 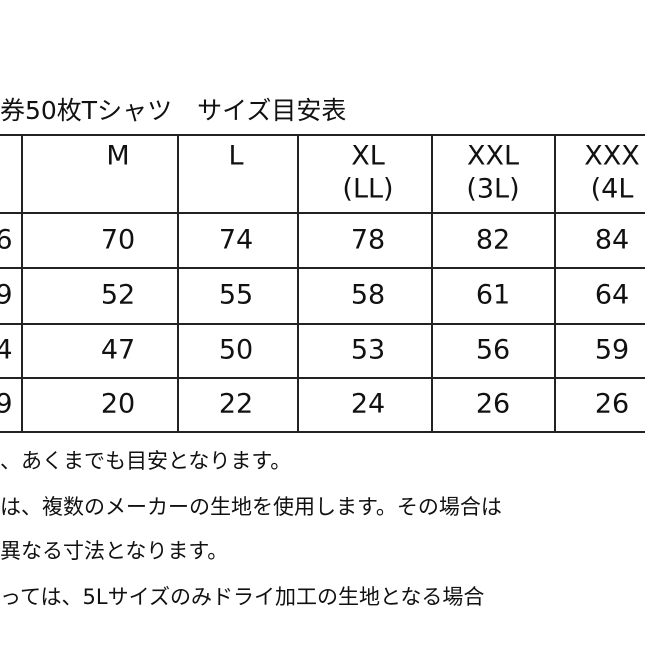 What do you see at coordinates (6, 240) in the screenshot?
I see `cell: 6` at bounding box center [6, 240].